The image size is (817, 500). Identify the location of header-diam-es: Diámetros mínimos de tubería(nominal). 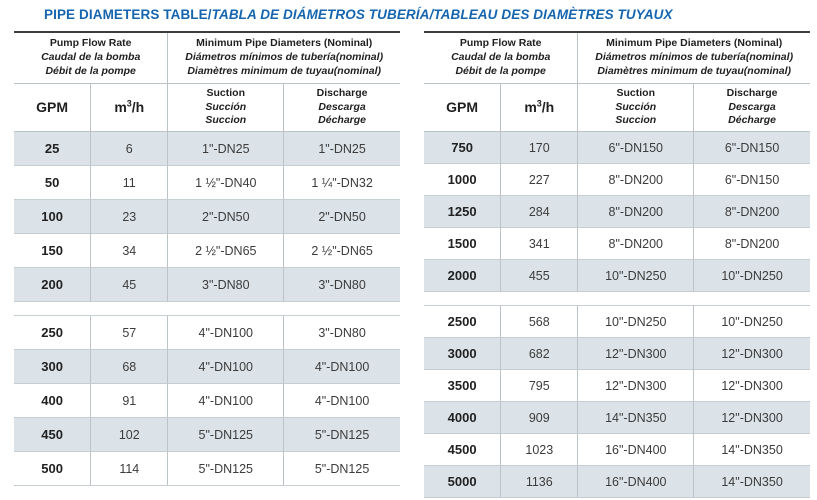
(284, 57).